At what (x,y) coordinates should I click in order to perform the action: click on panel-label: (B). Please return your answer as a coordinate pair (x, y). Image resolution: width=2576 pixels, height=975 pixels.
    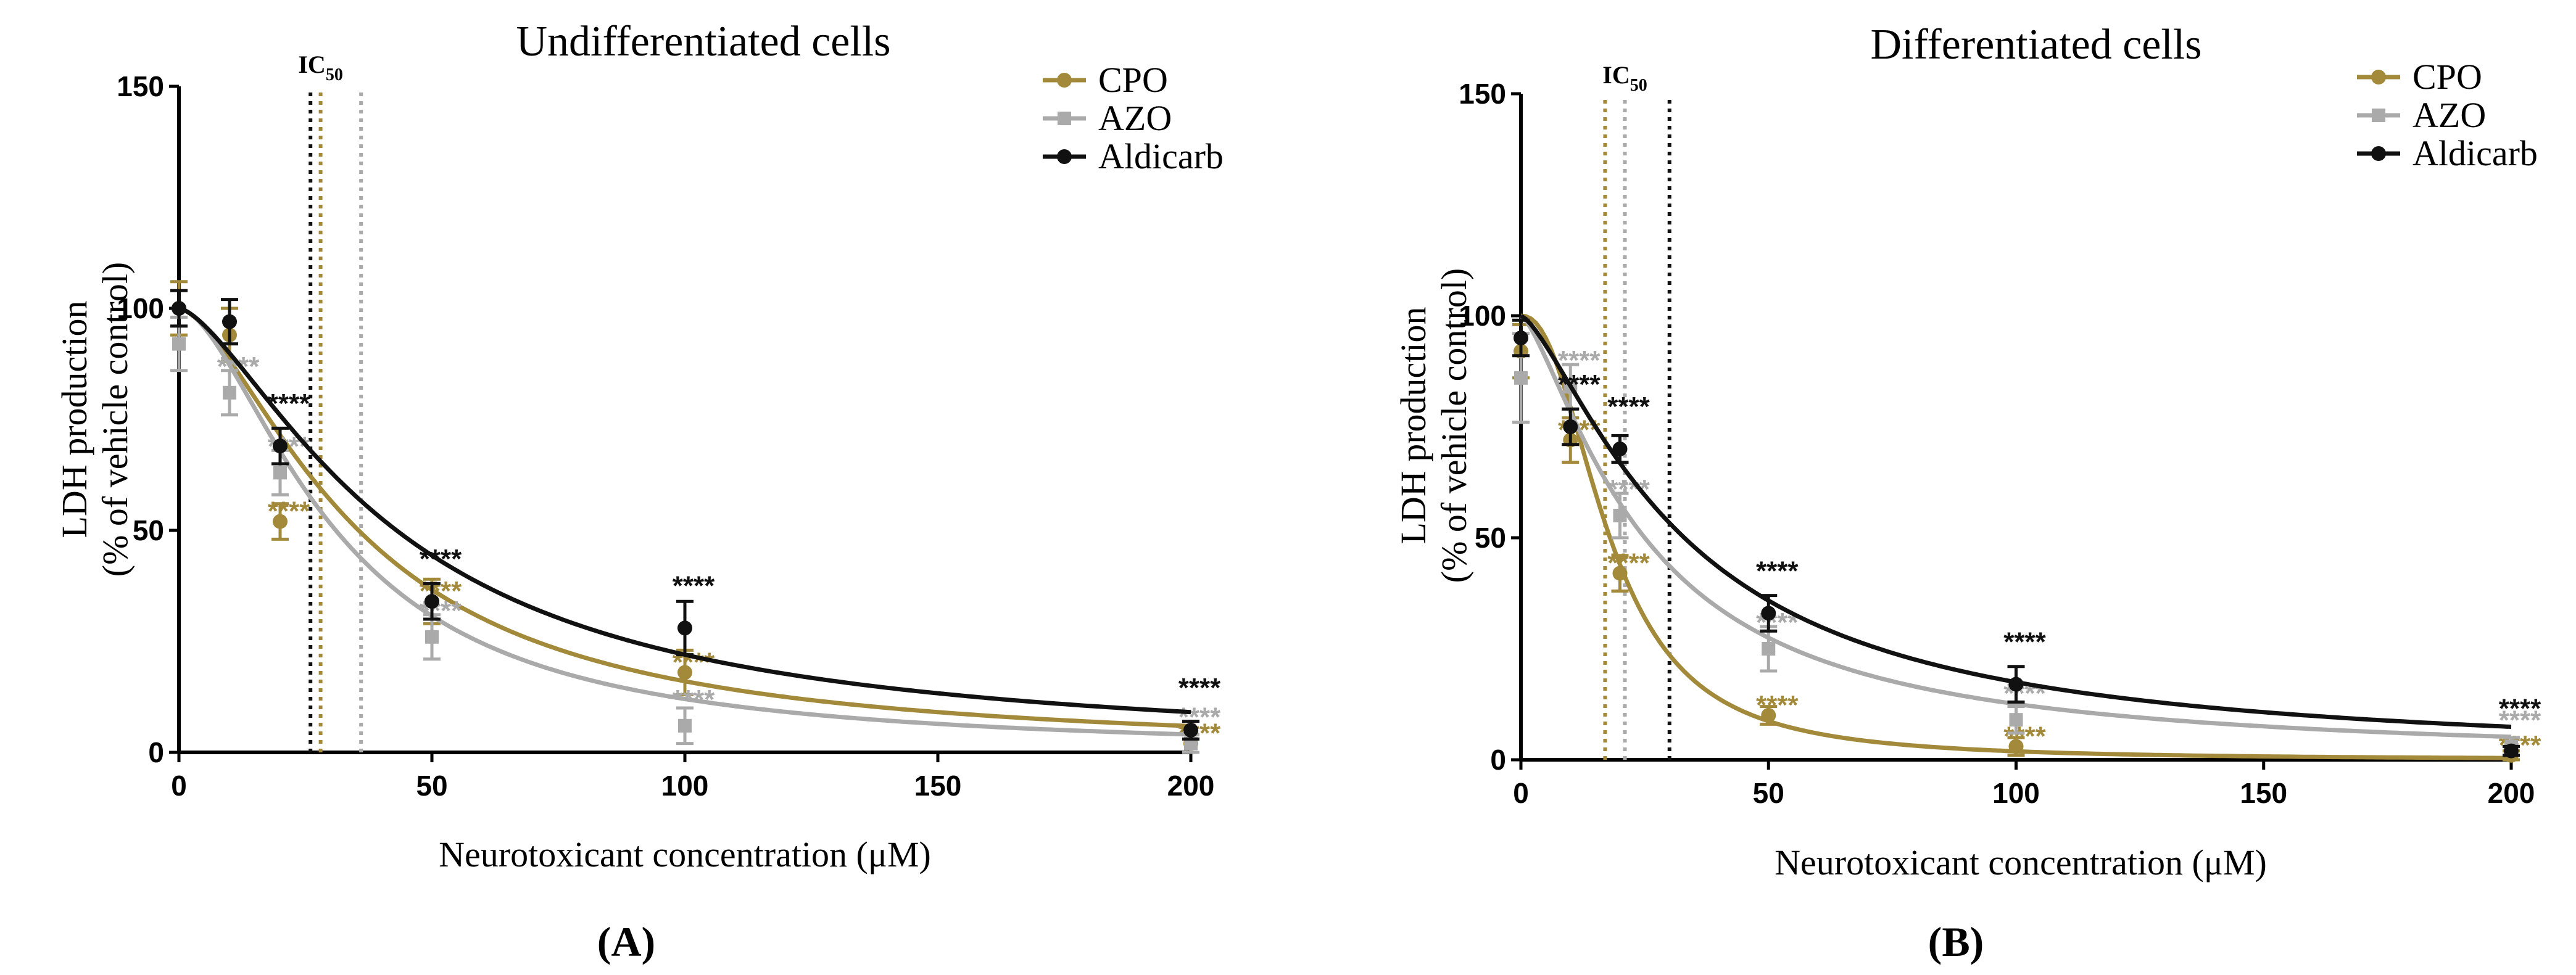
    Looking at the image, I should click on (1956, 941).